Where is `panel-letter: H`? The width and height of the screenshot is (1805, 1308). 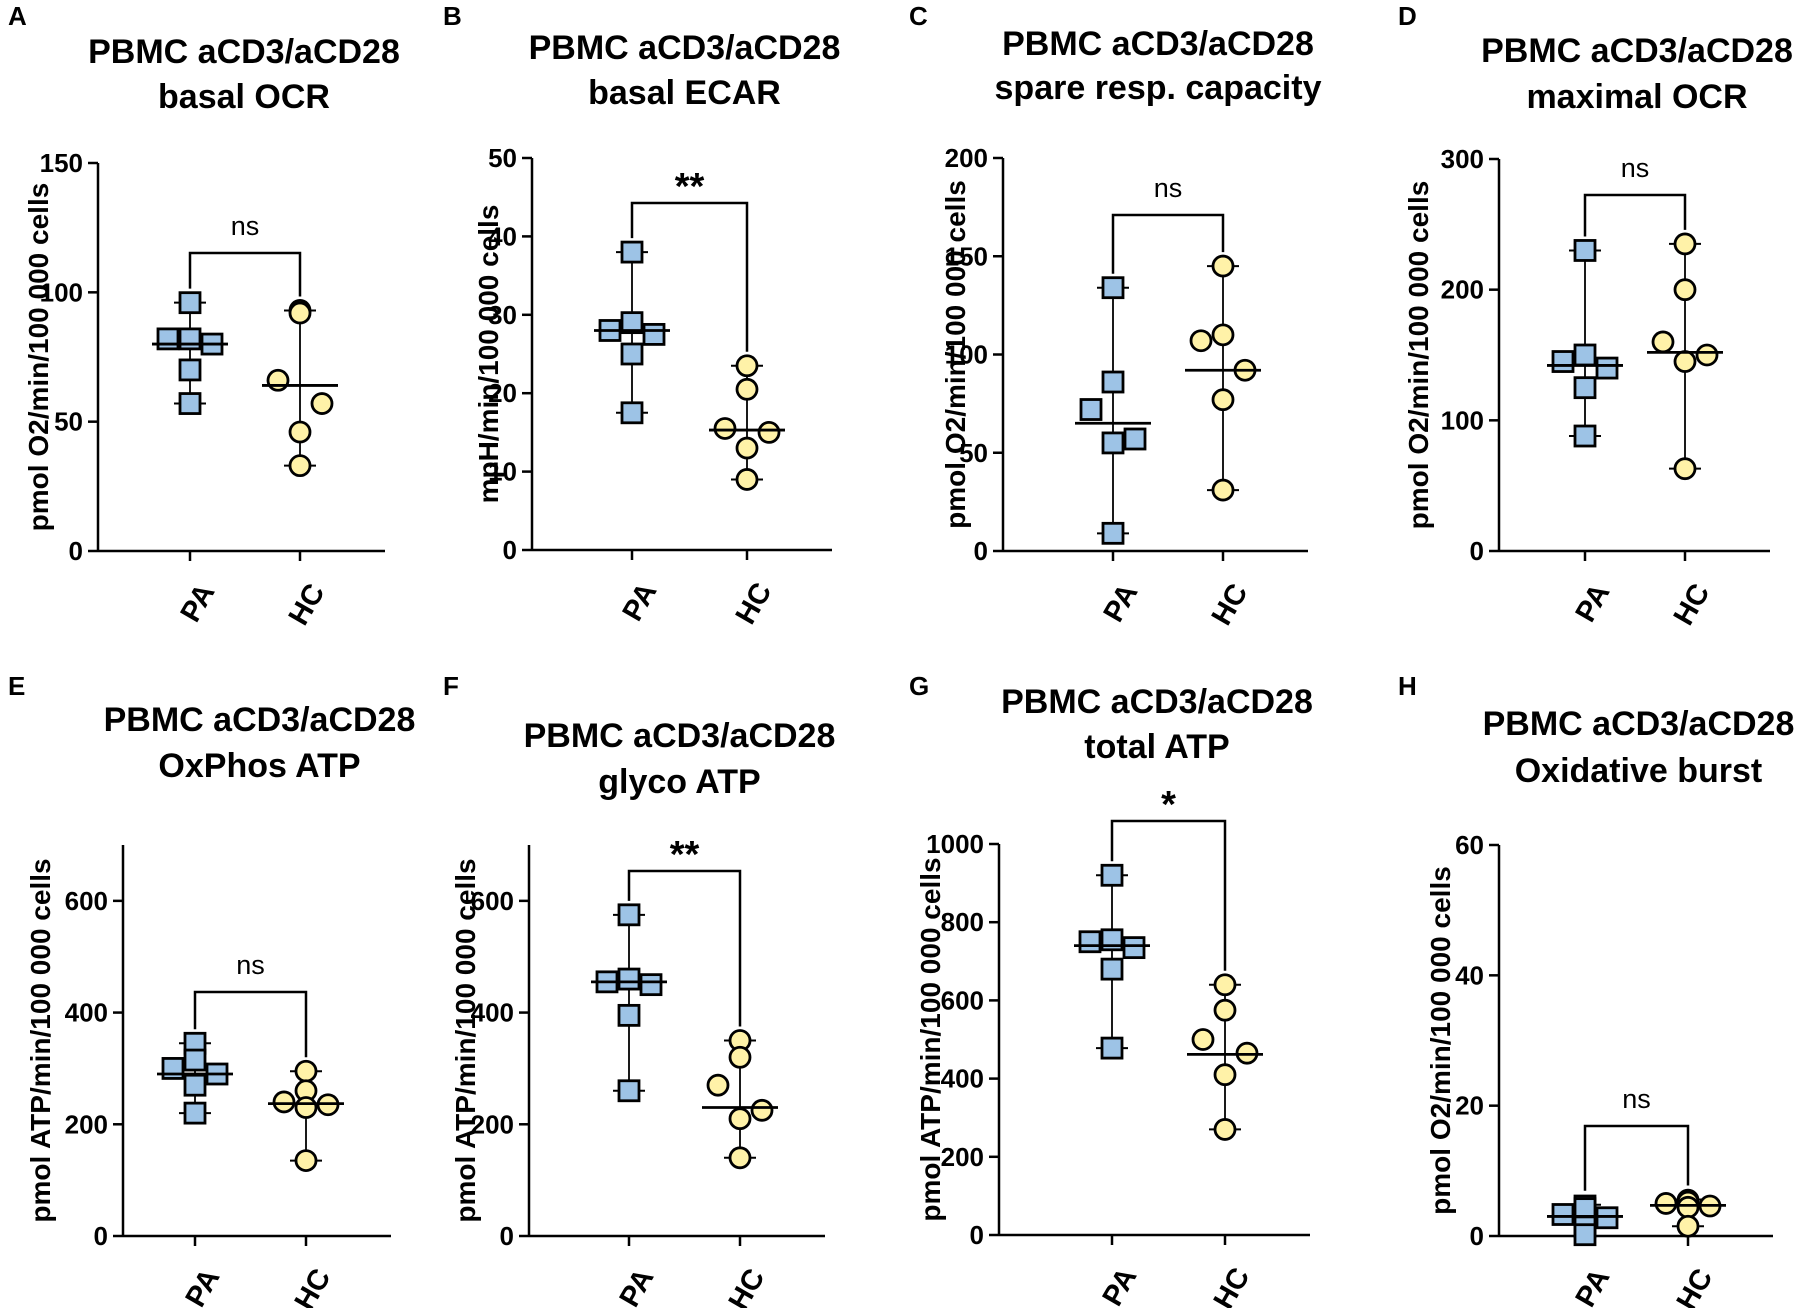
panel-letter: H is located at coordinates (1407, 686).